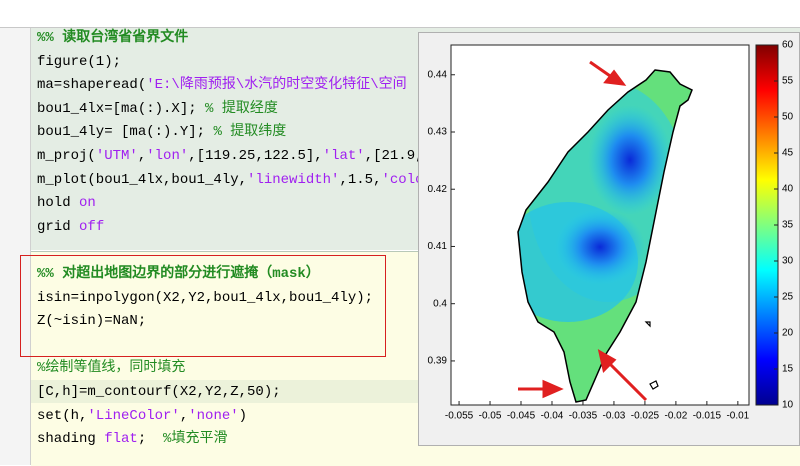 This screenshot has height=466, width=800. What do you see at coordinates (250, 132) in the screenshot?
I see `code-token: % 提取纬度` at bounding box center [250, 132].